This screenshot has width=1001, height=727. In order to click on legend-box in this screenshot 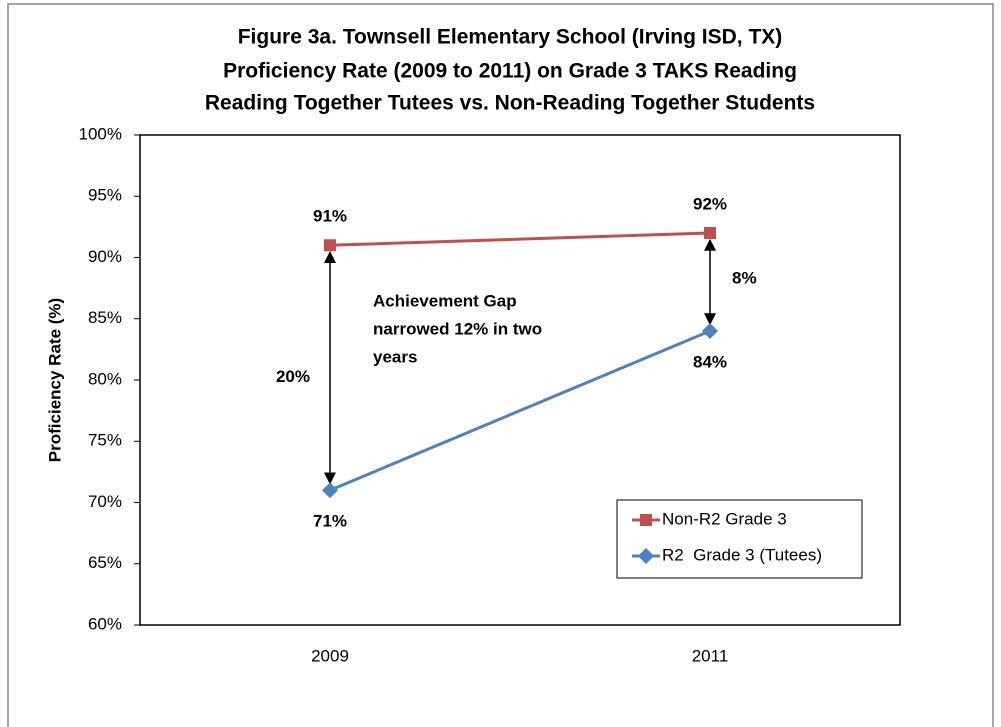, I will do `click(739, 539)`.